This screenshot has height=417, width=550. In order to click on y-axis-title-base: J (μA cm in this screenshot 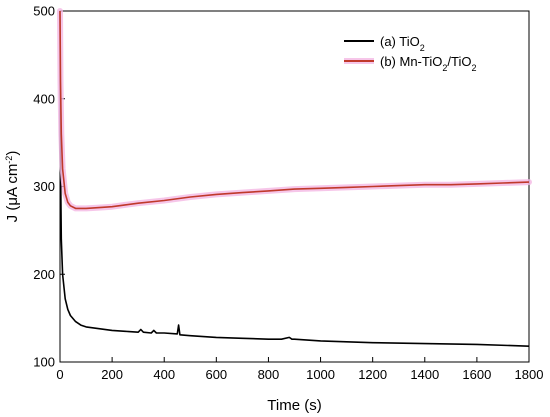, I will do `click(12, 193)`.